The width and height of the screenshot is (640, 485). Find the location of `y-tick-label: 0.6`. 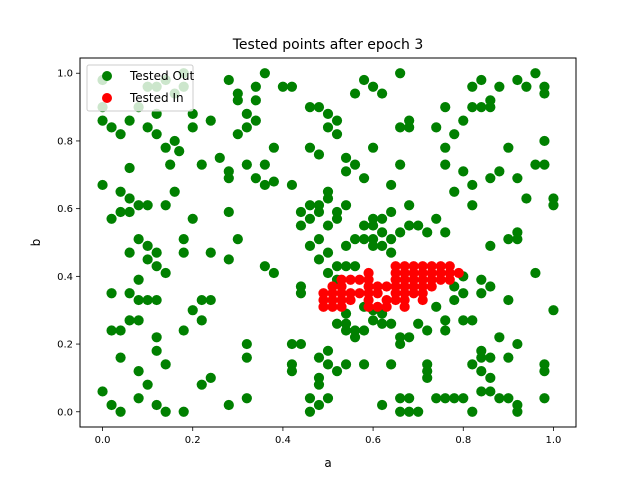

y-tick-label: 0.6 is located at coordinates (65, 209).